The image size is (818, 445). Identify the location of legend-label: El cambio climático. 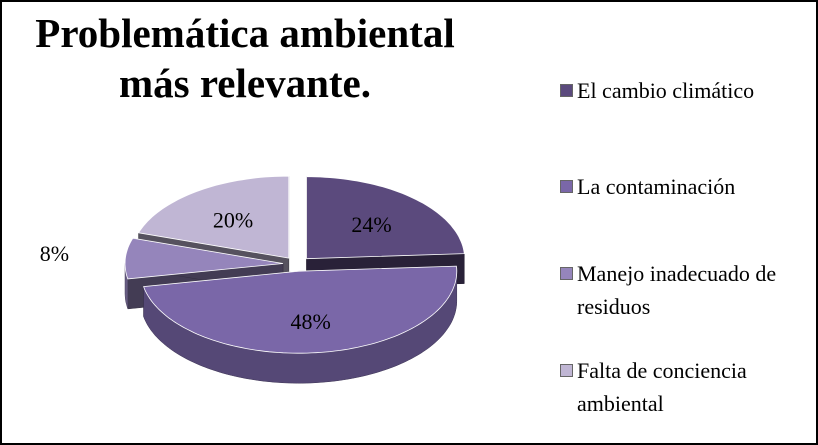
(666, 90).